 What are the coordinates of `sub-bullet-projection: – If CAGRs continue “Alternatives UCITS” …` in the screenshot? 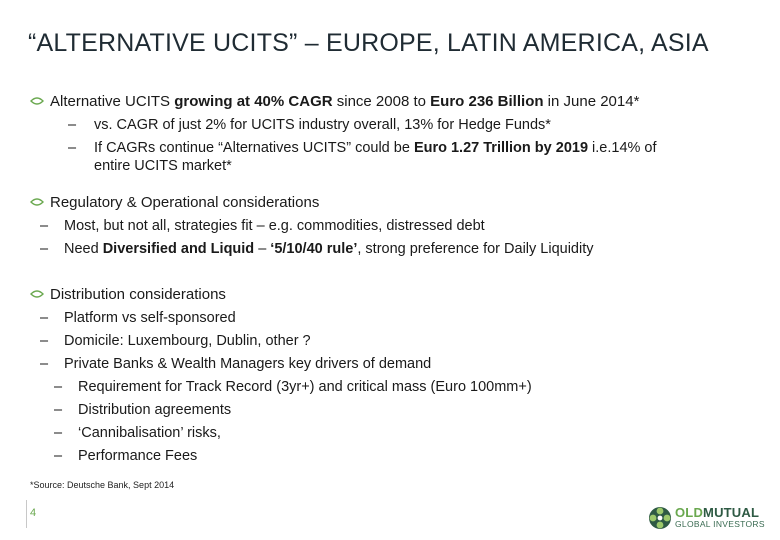 It's located at (362, 148).